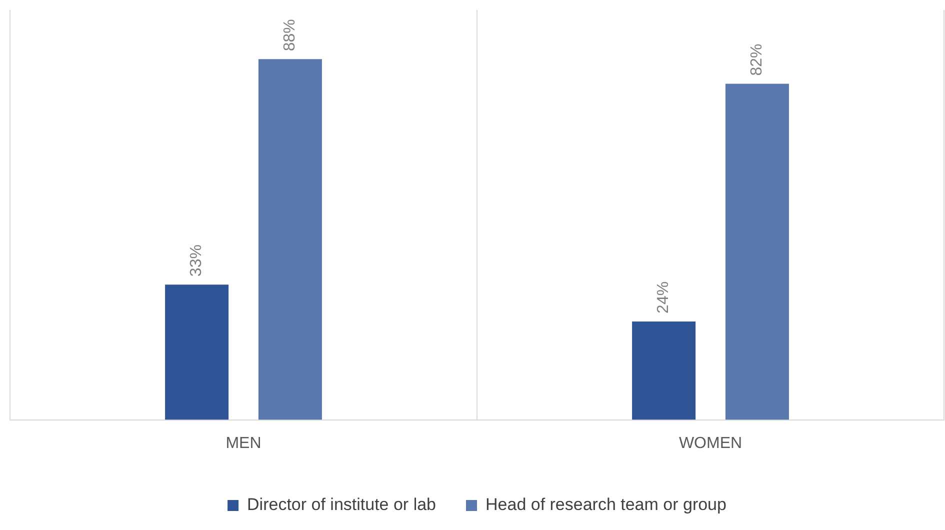 This screenshot has height=530, width=945. I want to click on x-tick-label: WOMEN, so click(710, 443).